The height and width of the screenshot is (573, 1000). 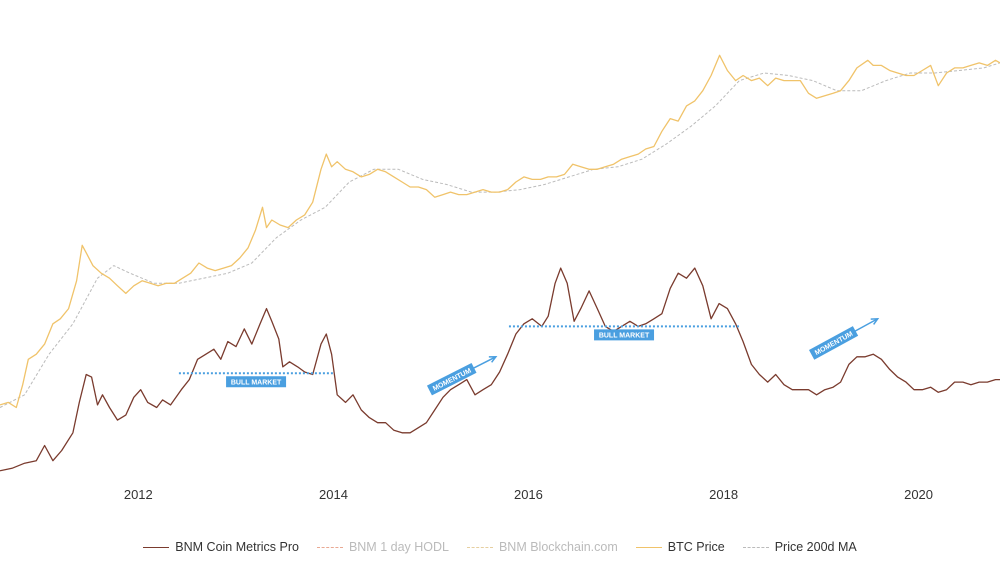 I want to click on legend-label: BTC Price, so click(x=696, y=547).